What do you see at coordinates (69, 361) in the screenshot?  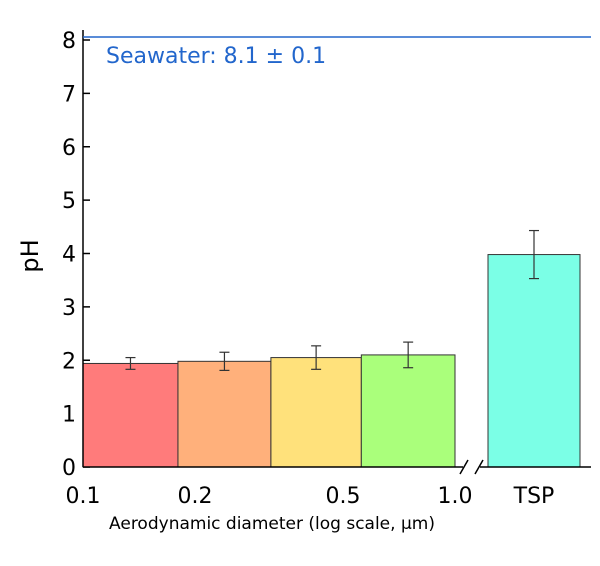 I see `y-tick-label: 2` at bounding box center [69, 361].